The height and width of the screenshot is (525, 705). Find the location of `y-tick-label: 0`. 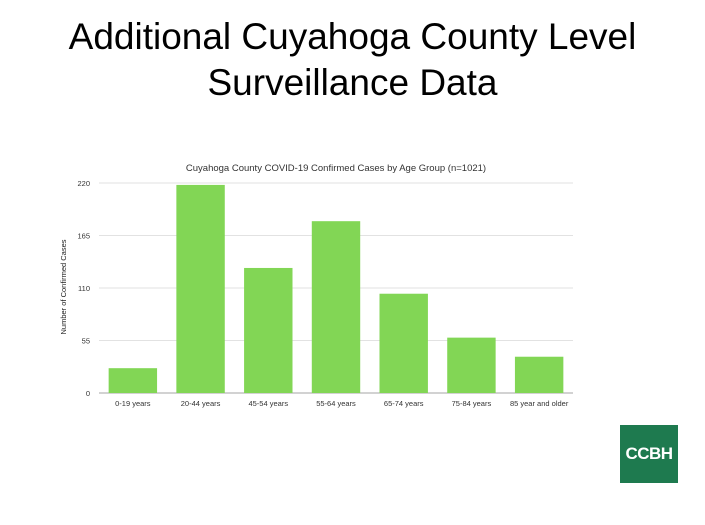

y-tick-label: 0 is located at coordinates (88, 393).